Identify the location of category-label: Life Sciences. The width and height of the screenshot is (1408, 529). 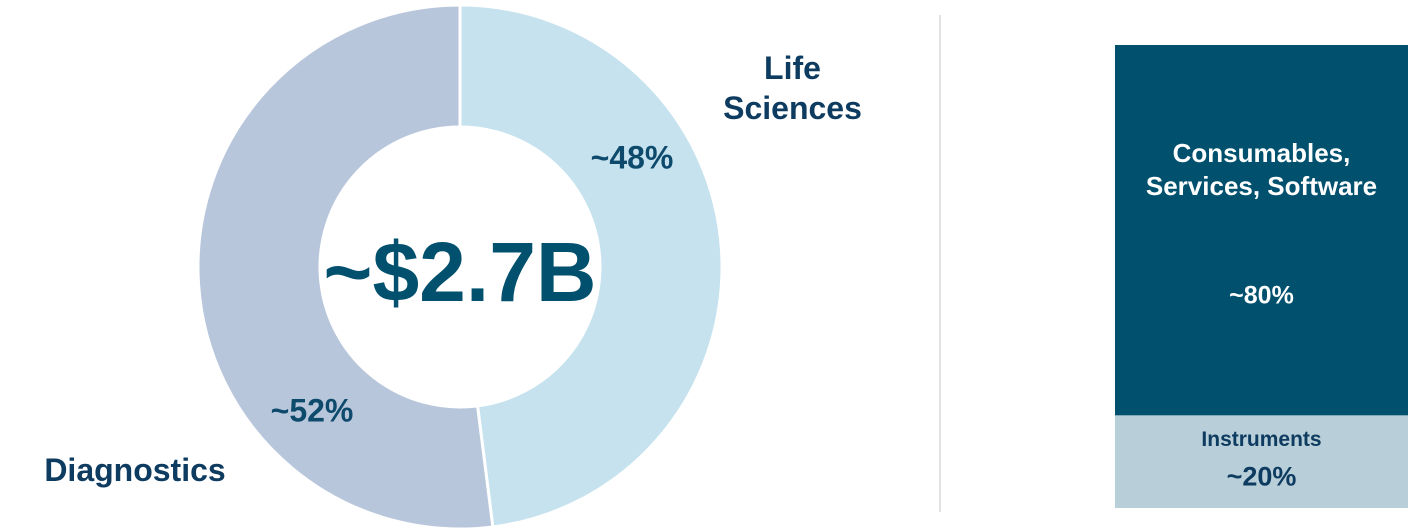
(792, 88).